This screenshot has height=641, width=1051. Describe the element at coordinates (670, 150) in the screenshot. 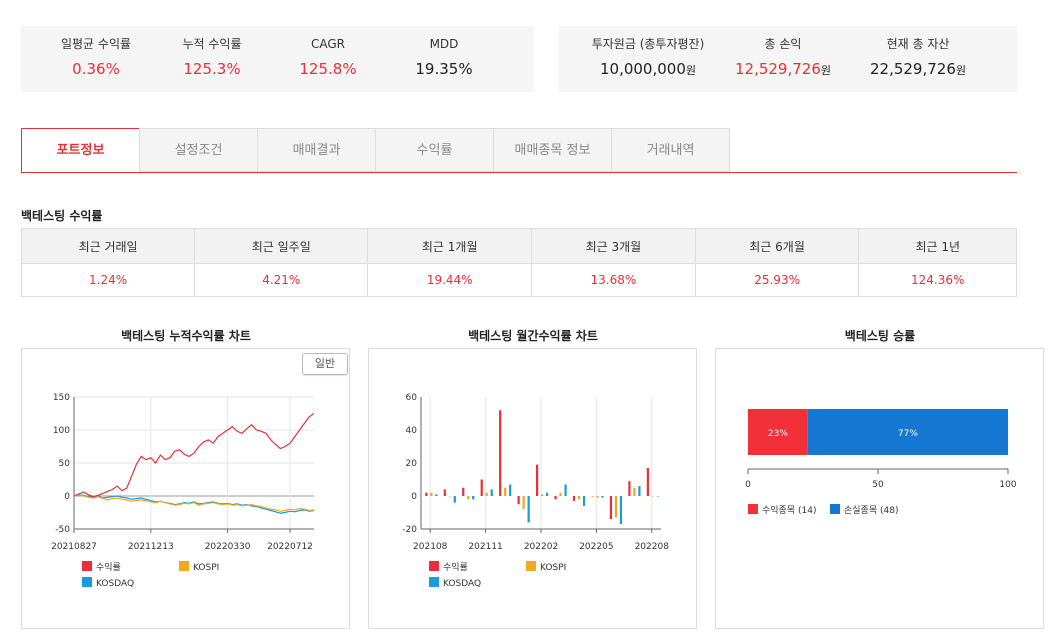

I see `tab-5: 거래내역` at that location.